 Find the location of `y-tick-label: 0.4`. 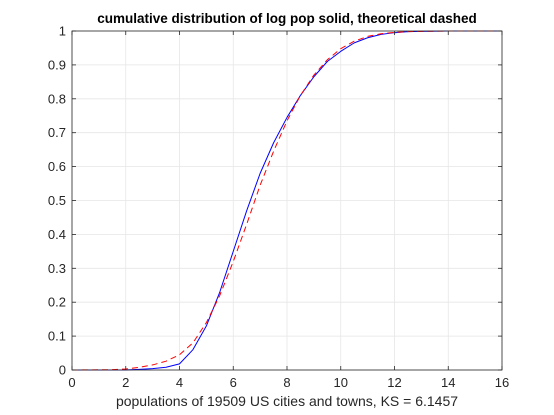

y-tick-label: 0.4 is located at coordinates (57, 234).